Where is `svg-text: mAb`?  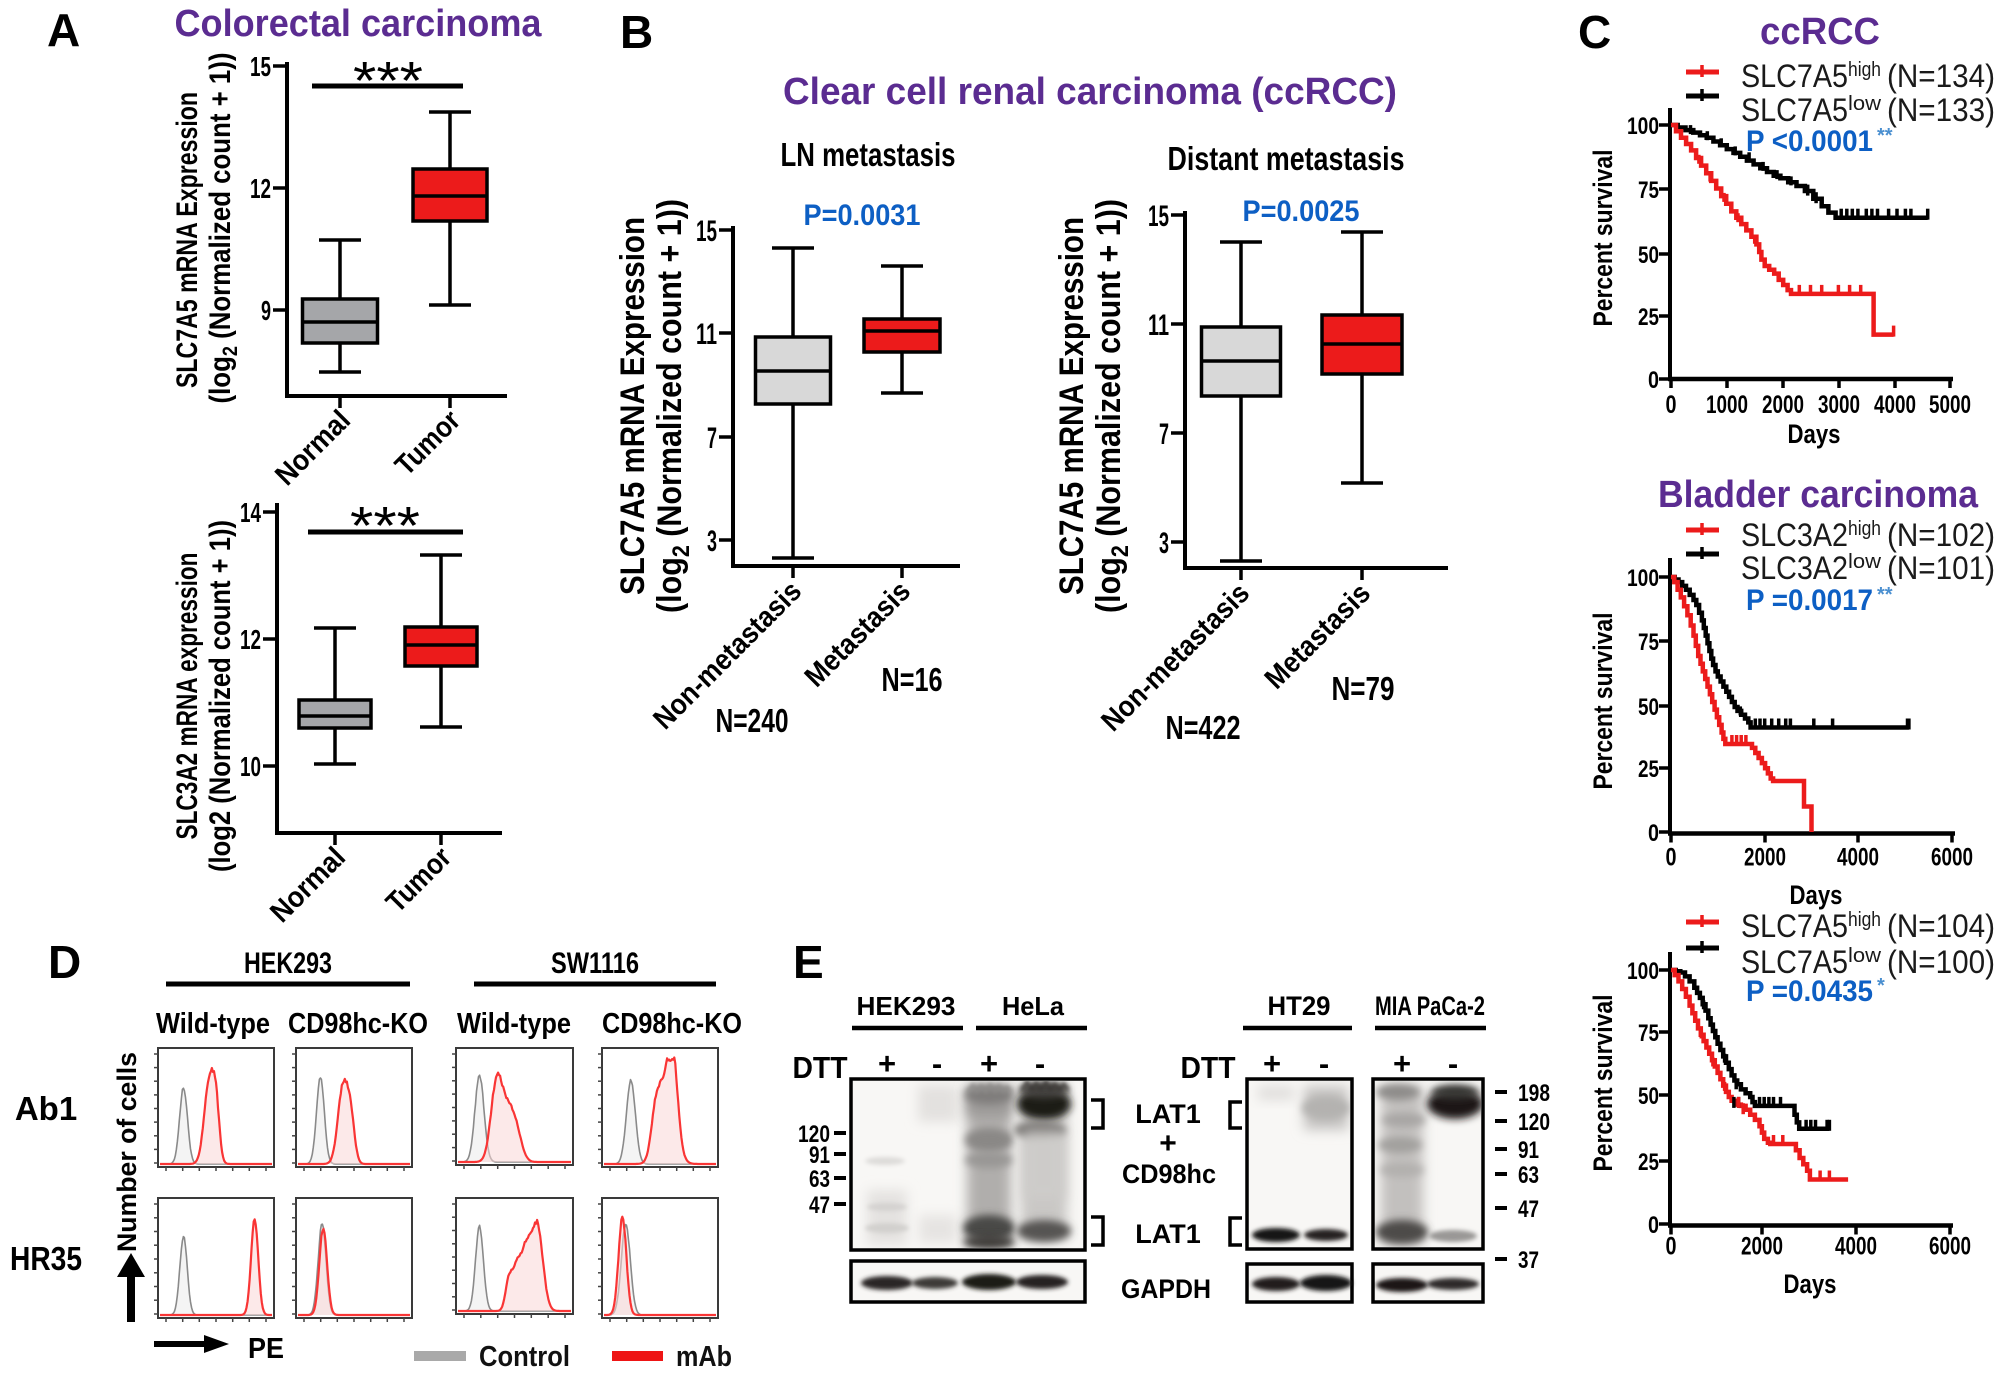
svg-text: mAb is located at coordinates (704, 1357).